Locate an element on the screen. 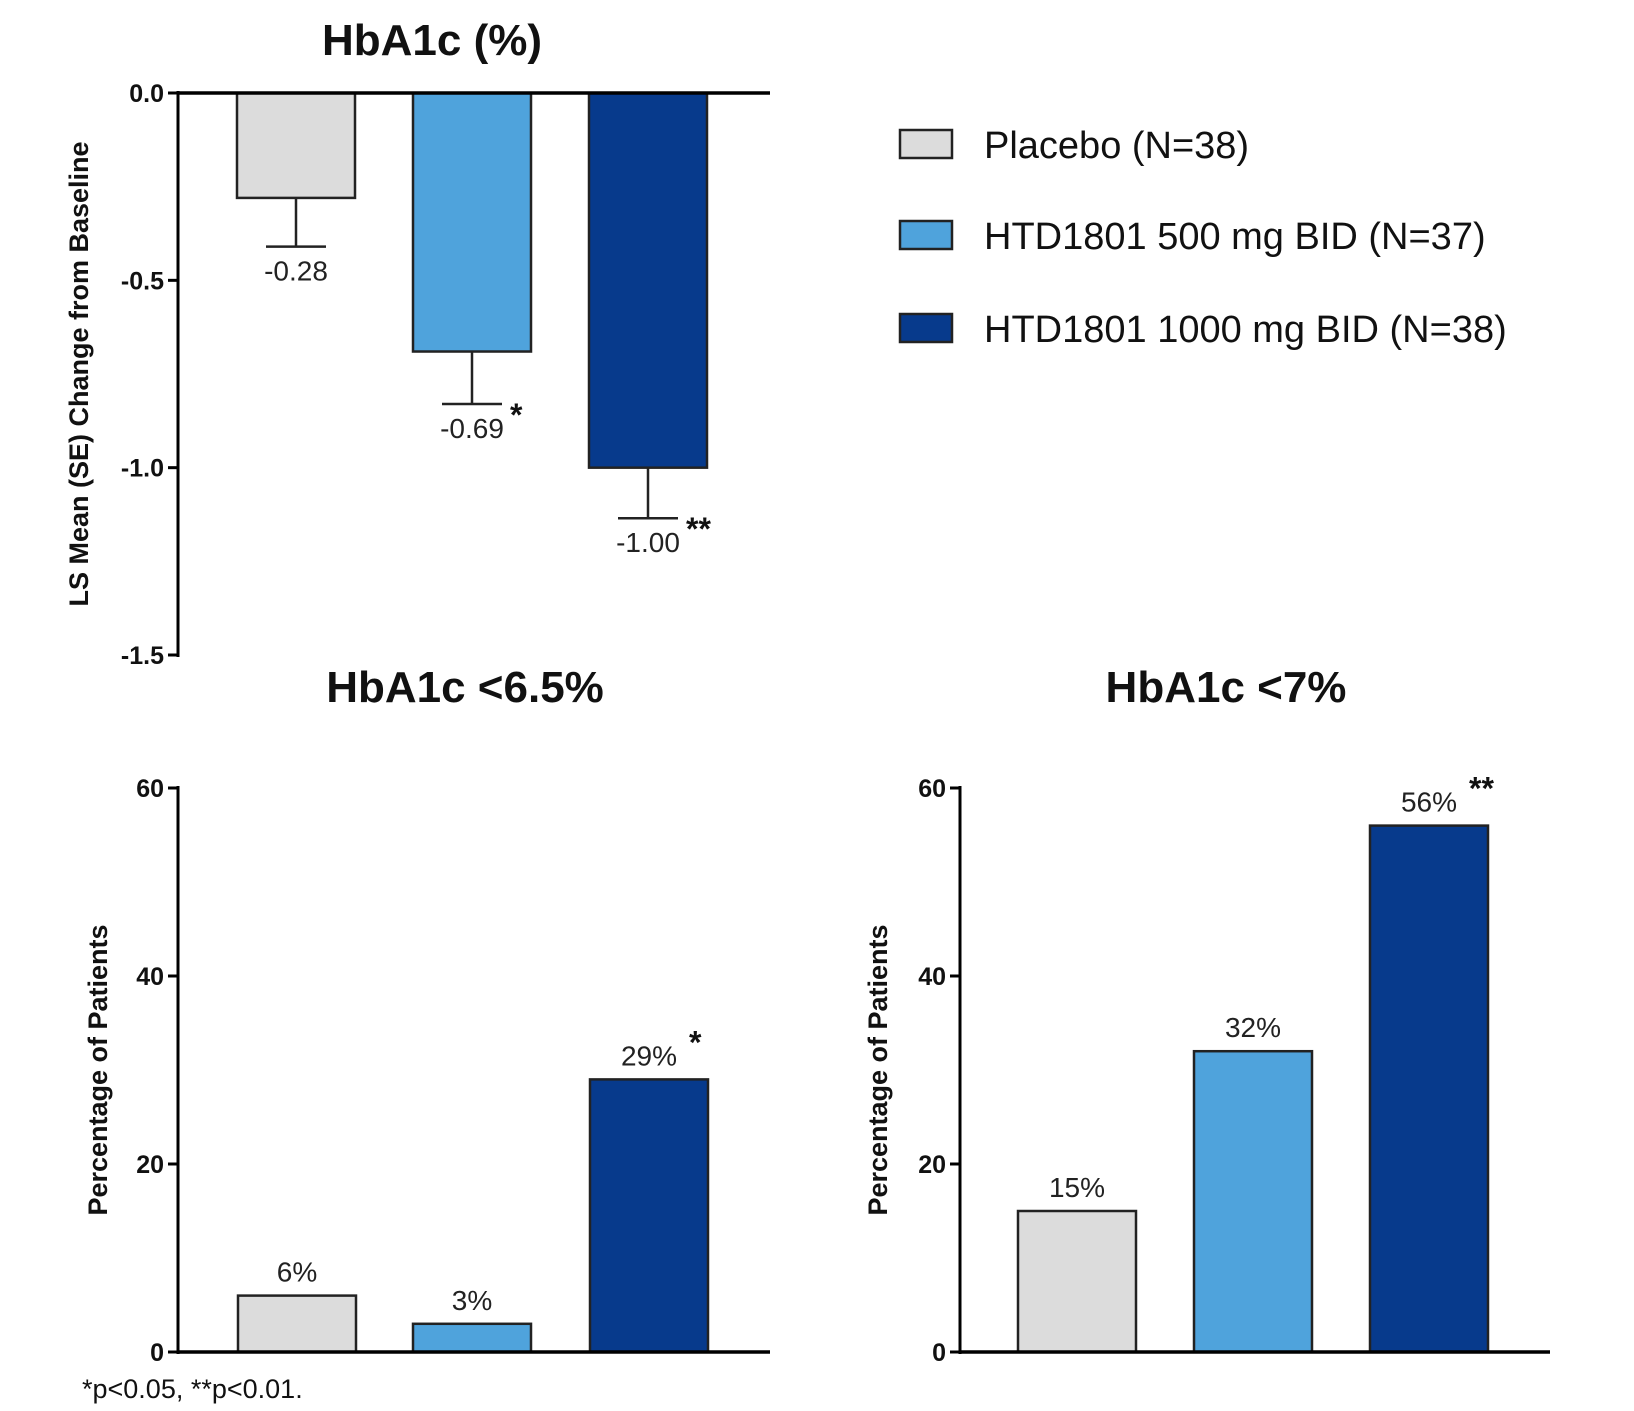  legend-label: Placebo (N=38) is located at coordinates (1116, 146).